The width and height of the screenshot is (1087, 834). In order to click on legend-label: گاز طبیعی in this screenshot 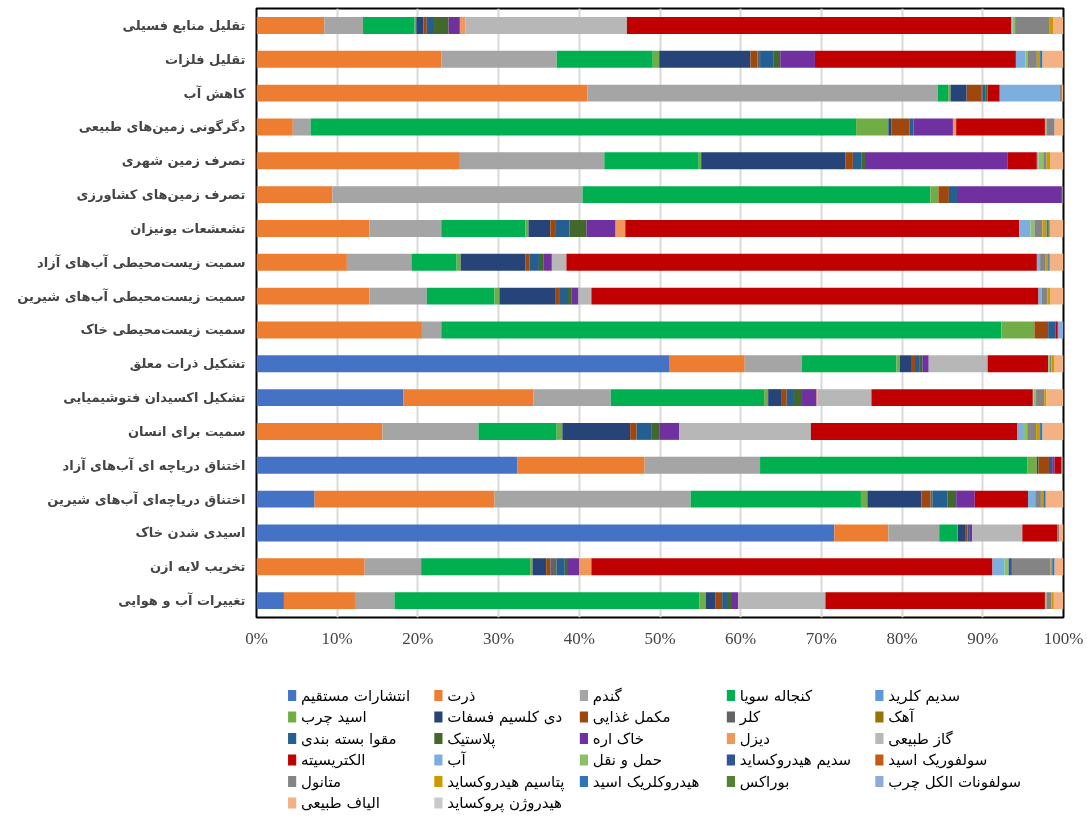, I will do `click(921, 738)`.